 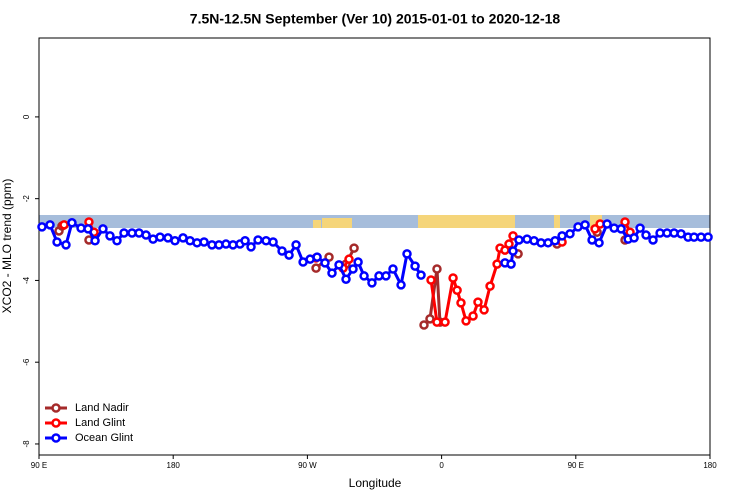 What do you see at coordinates (441, 465) in the screenshot?
I see `x-tick-label: 0` at bounding box center [441, 465].